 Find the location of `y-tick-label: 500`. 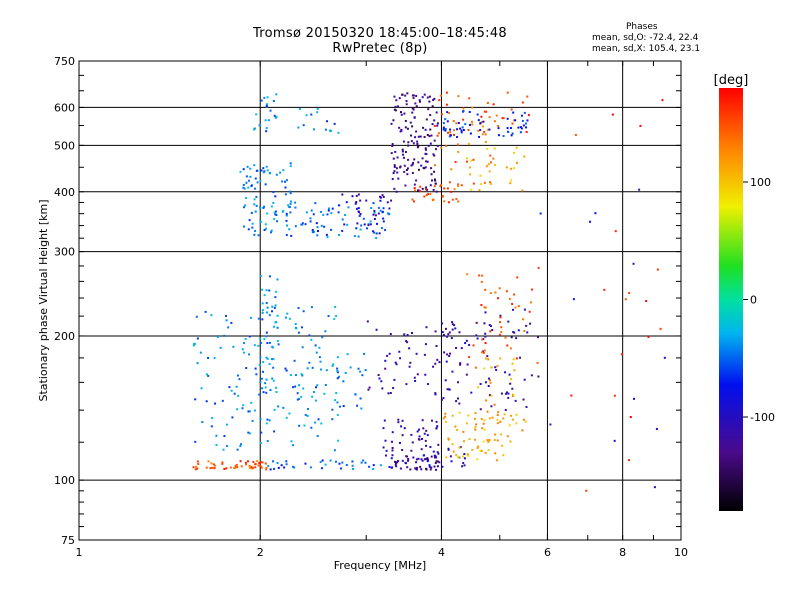

y-tick-label: 500 is located at coordinates (64, 145).